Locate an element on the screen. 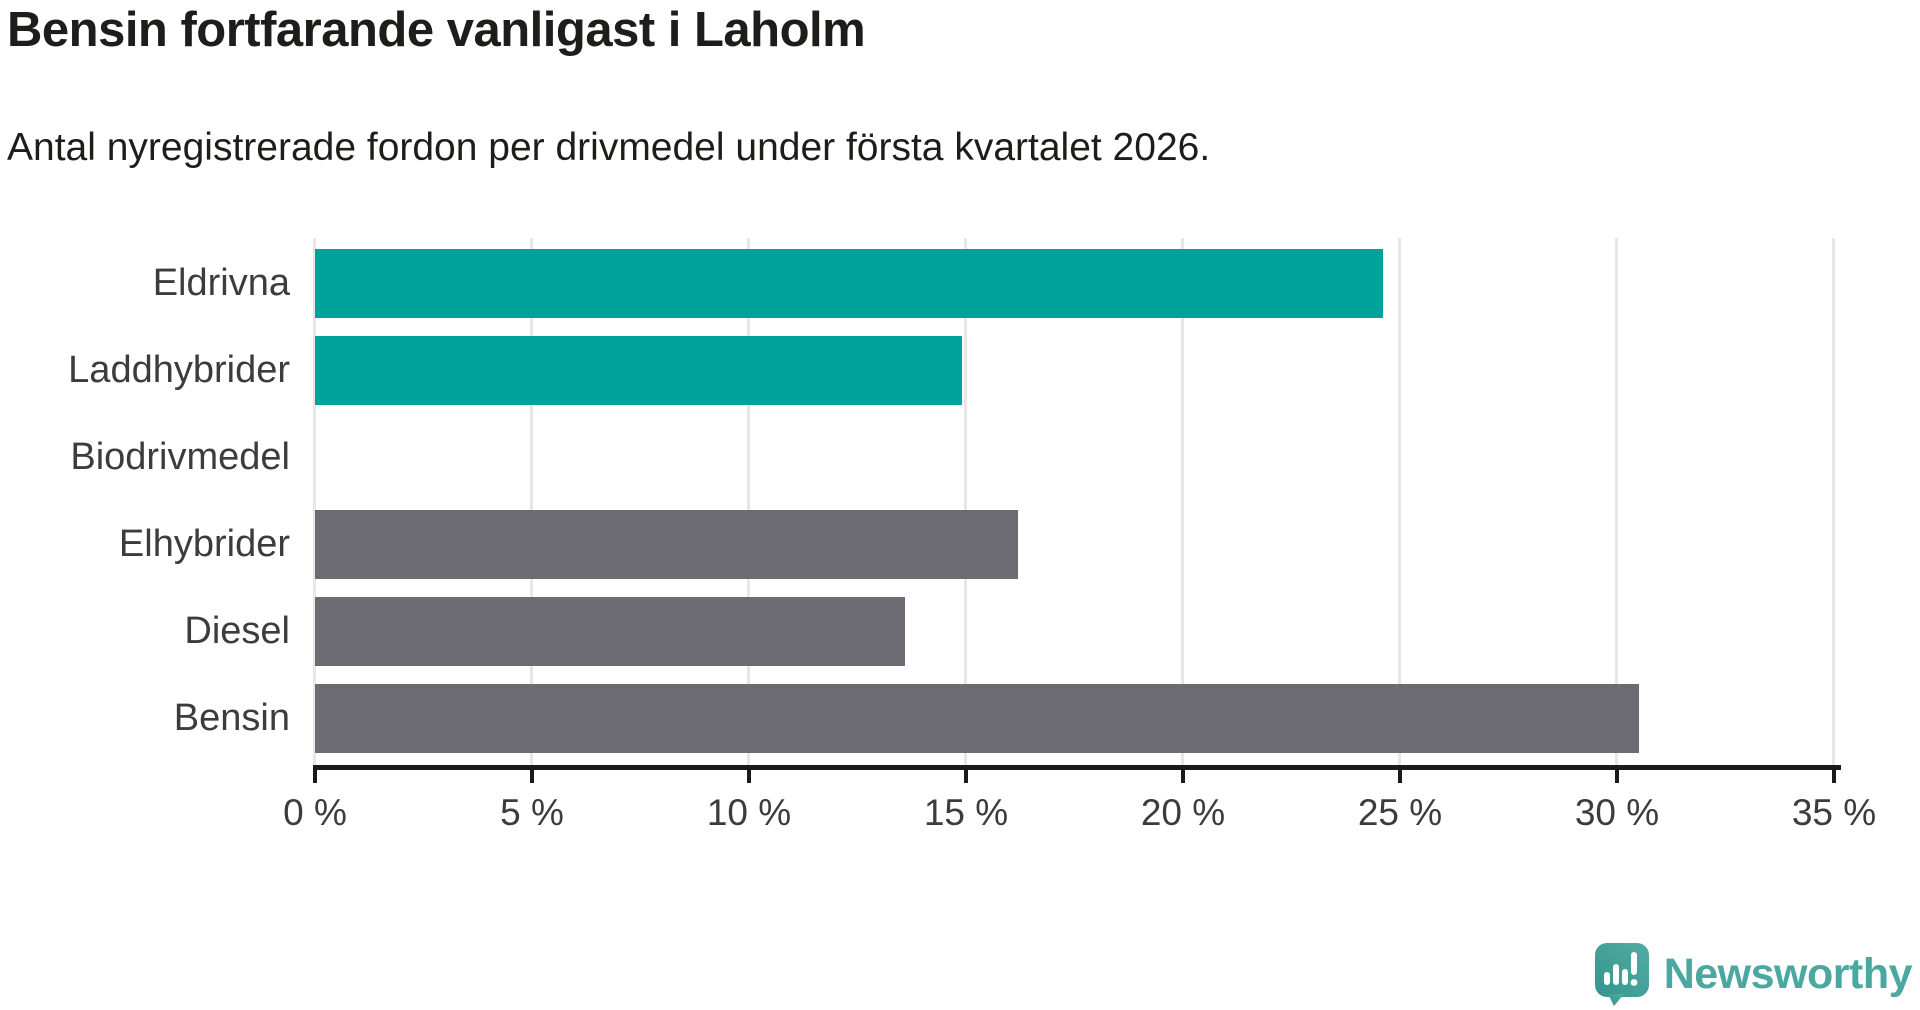  x-axis-tick-label-30: 30 % is located at coordinates (1617, 812).